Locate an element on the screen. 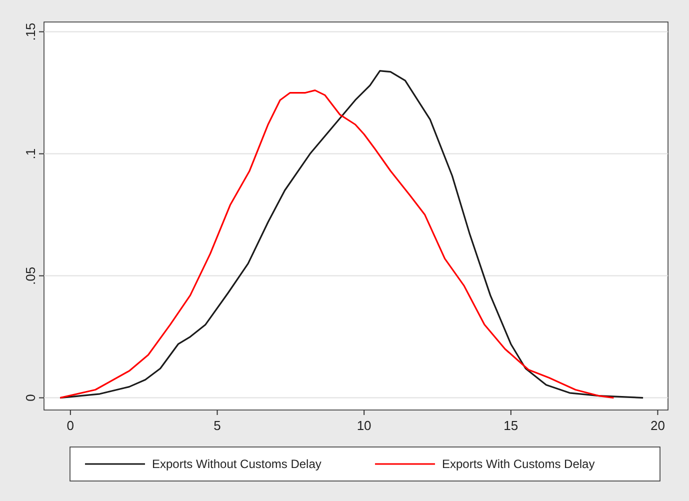  legend-label: Exports With Customs Delay is located at coordinates (518, 464).